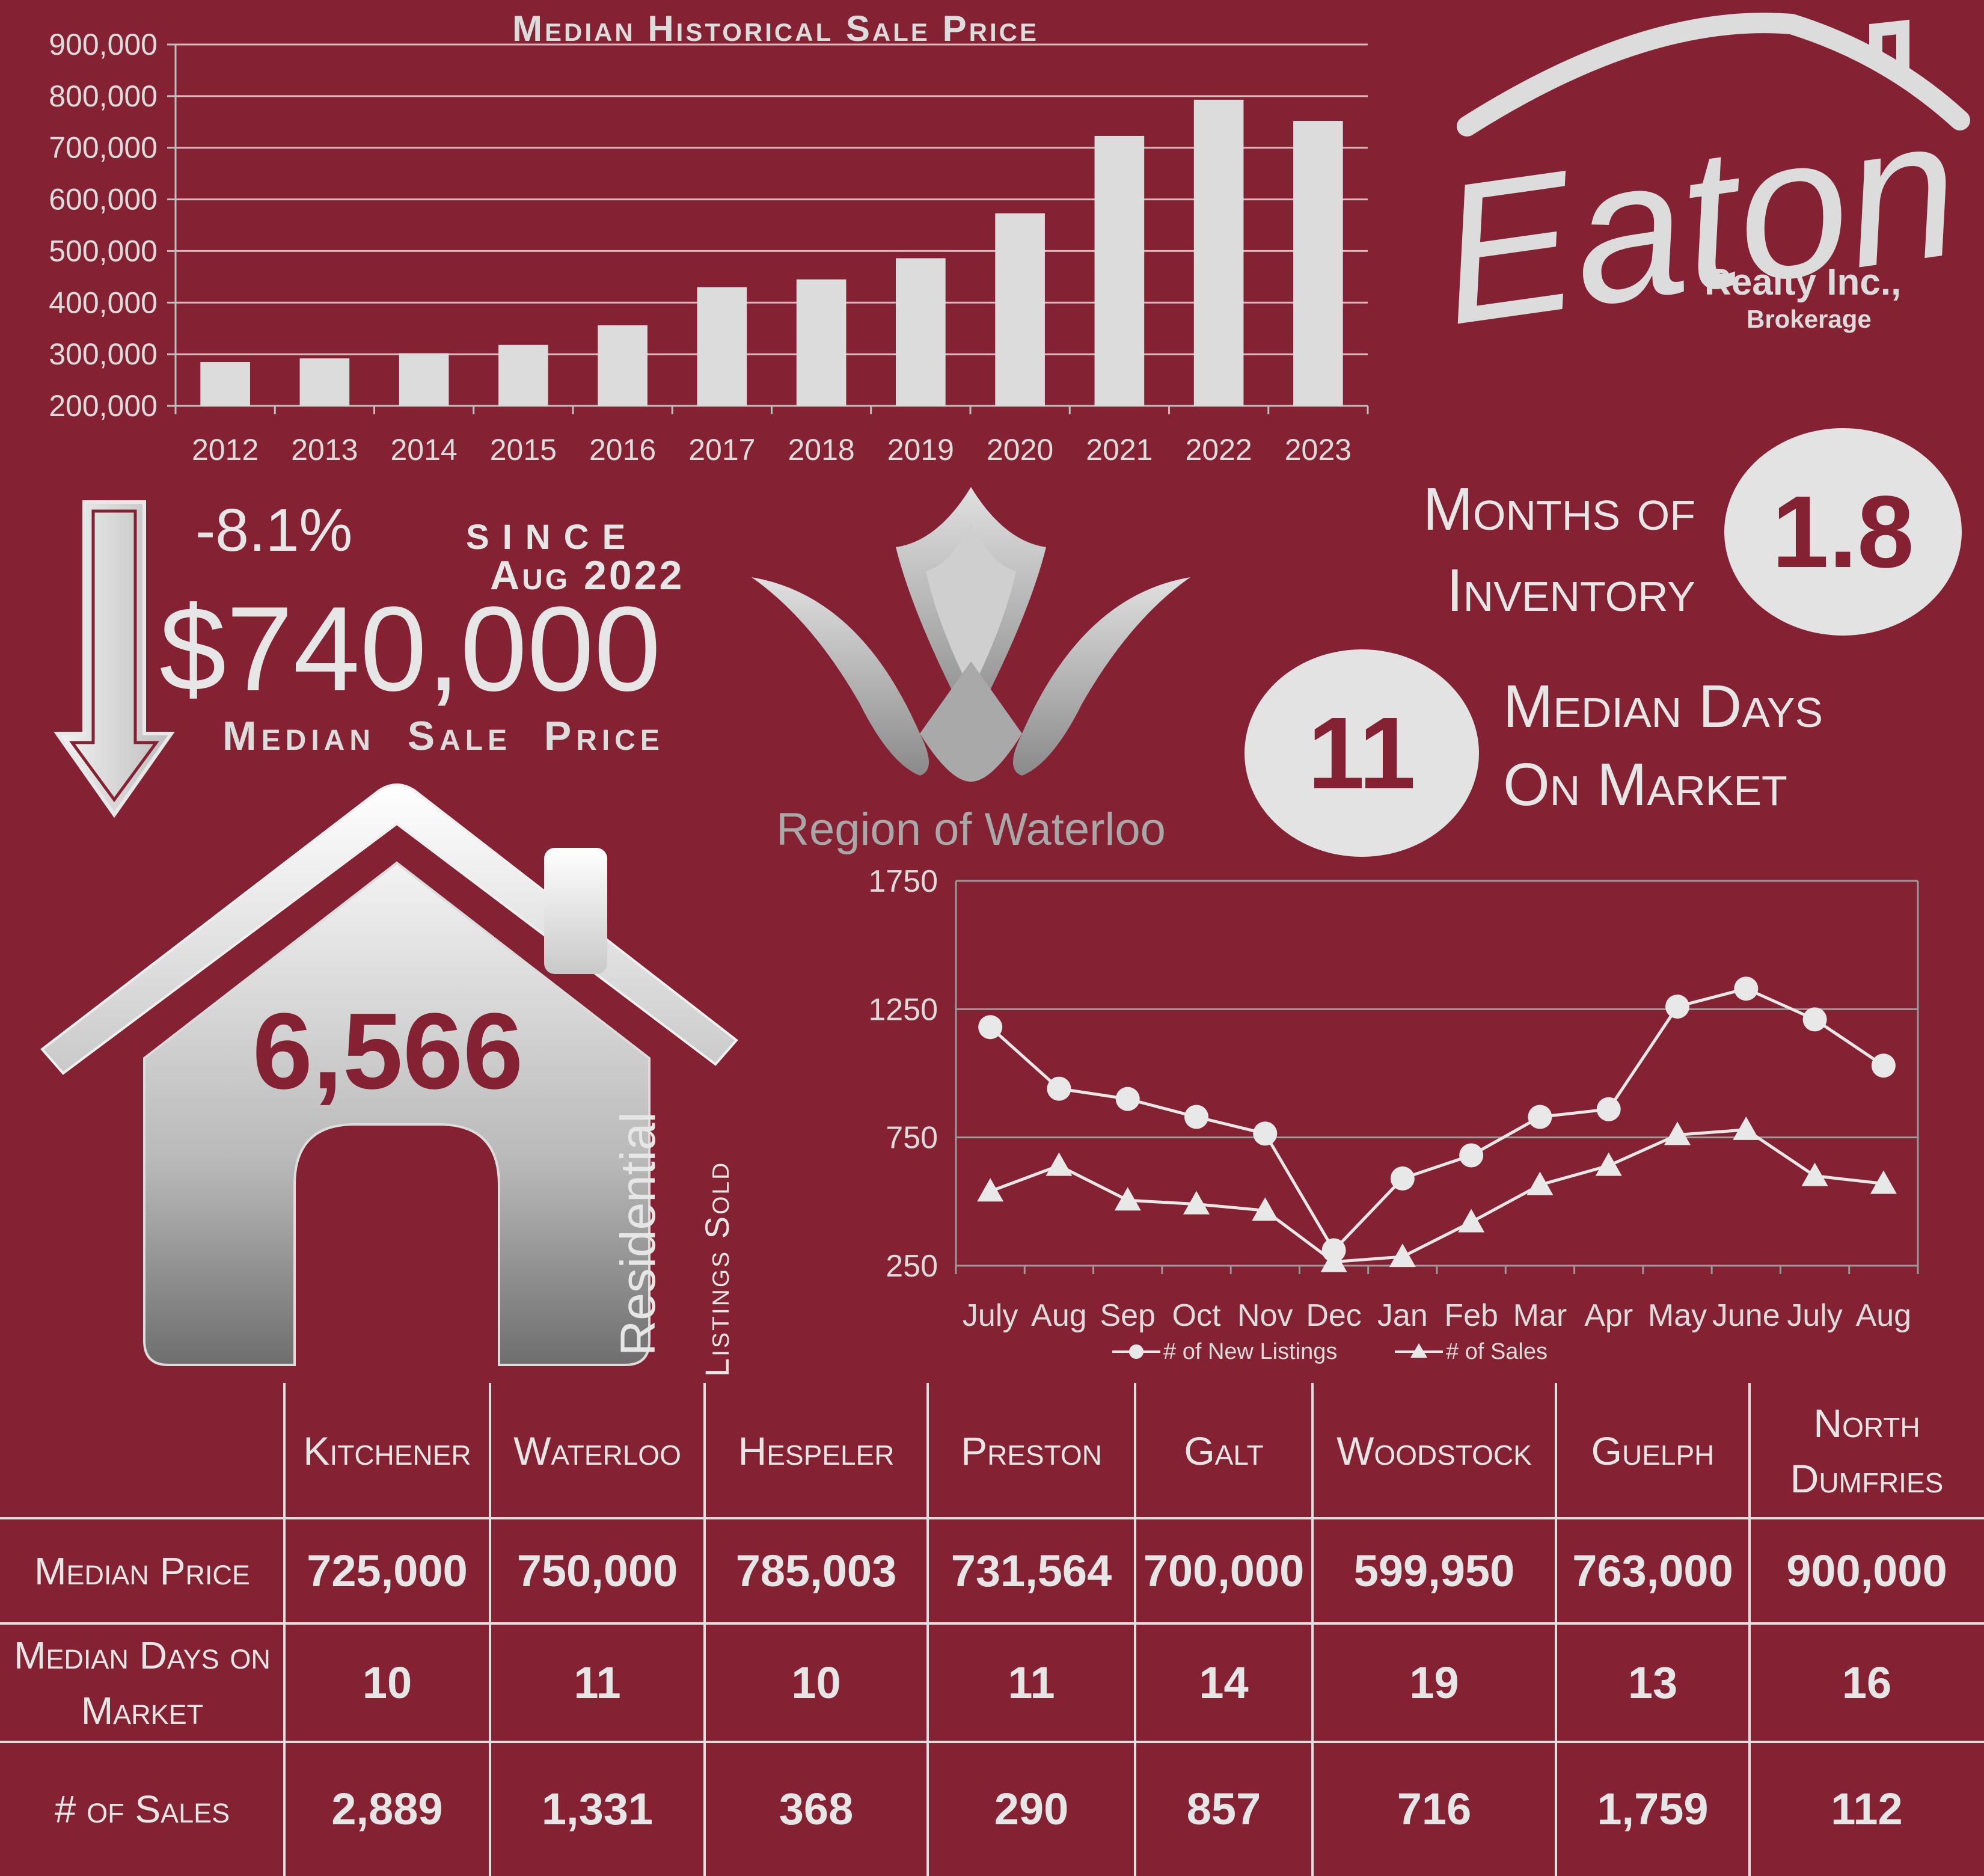 This screenshot has height=1876, width=1984. I want to click on bar-2016, so click(623, 365).